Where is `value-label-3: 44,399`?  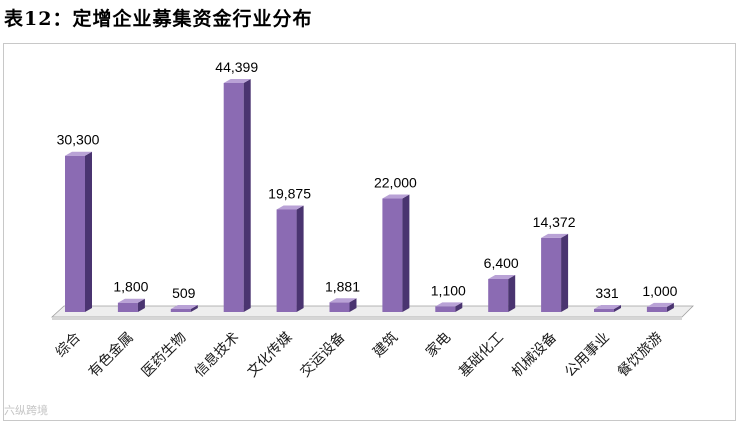 value-label-3: 44,399 is located at coordinates (236, 67).